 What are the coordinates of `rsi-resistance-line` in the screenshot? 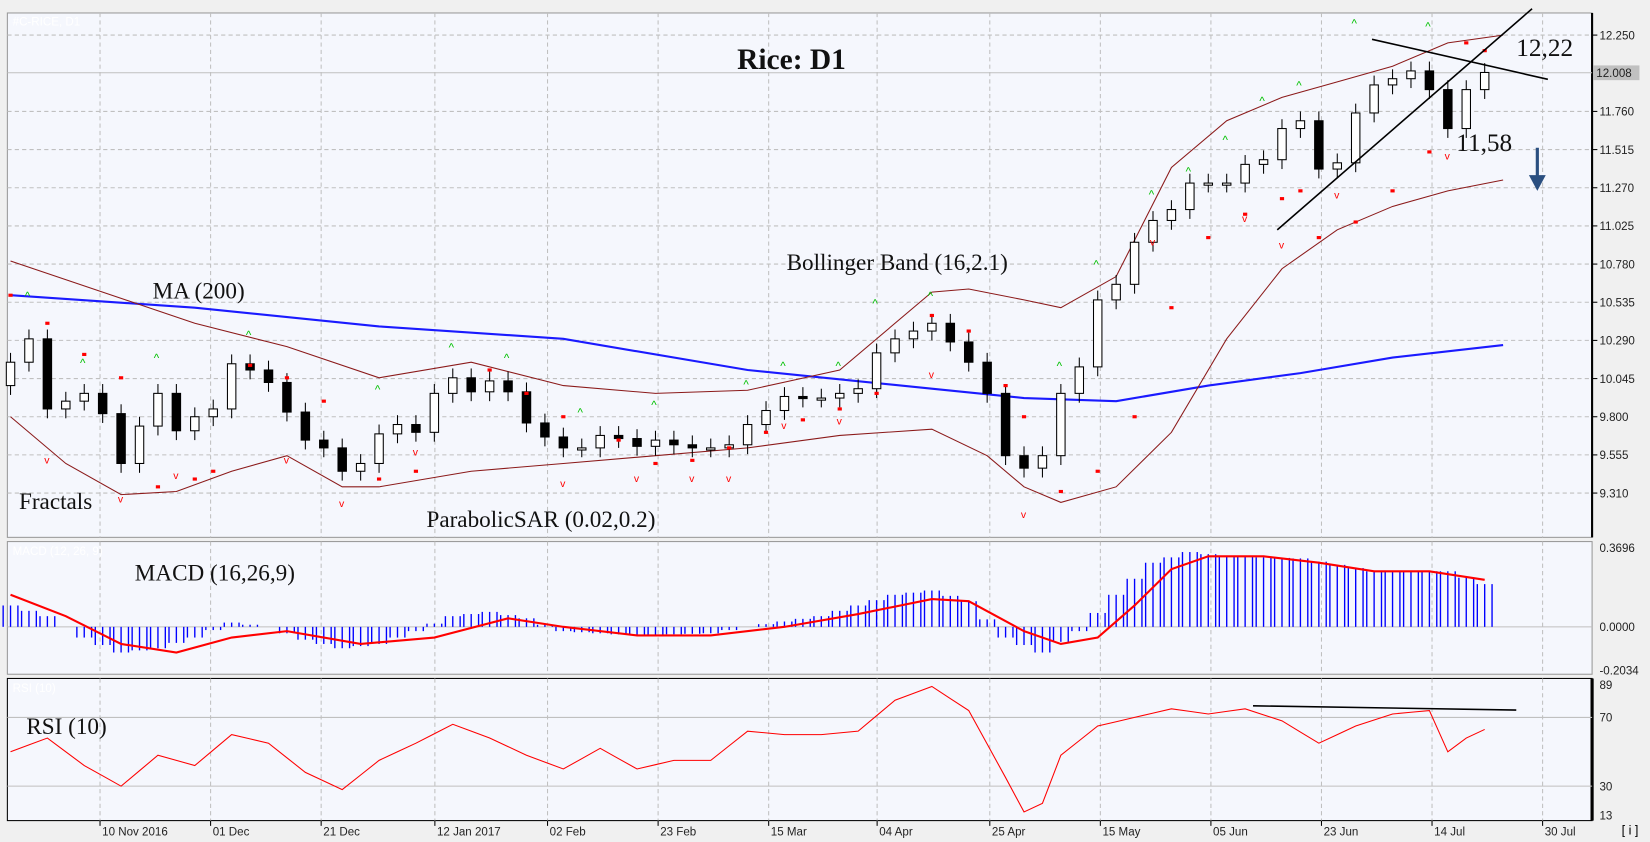 It's located at (1385, 708).